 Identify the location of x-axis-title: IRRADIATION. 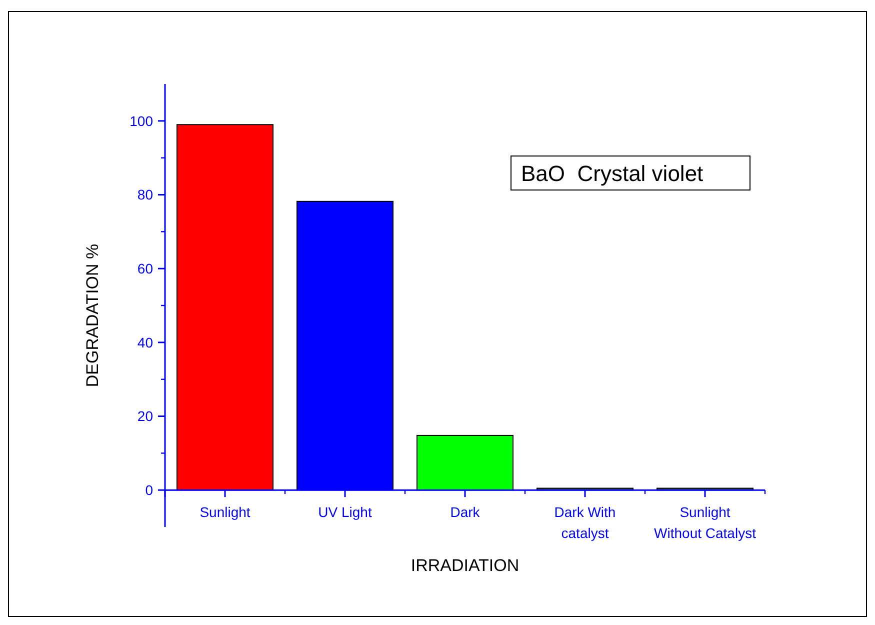
(465, 565).